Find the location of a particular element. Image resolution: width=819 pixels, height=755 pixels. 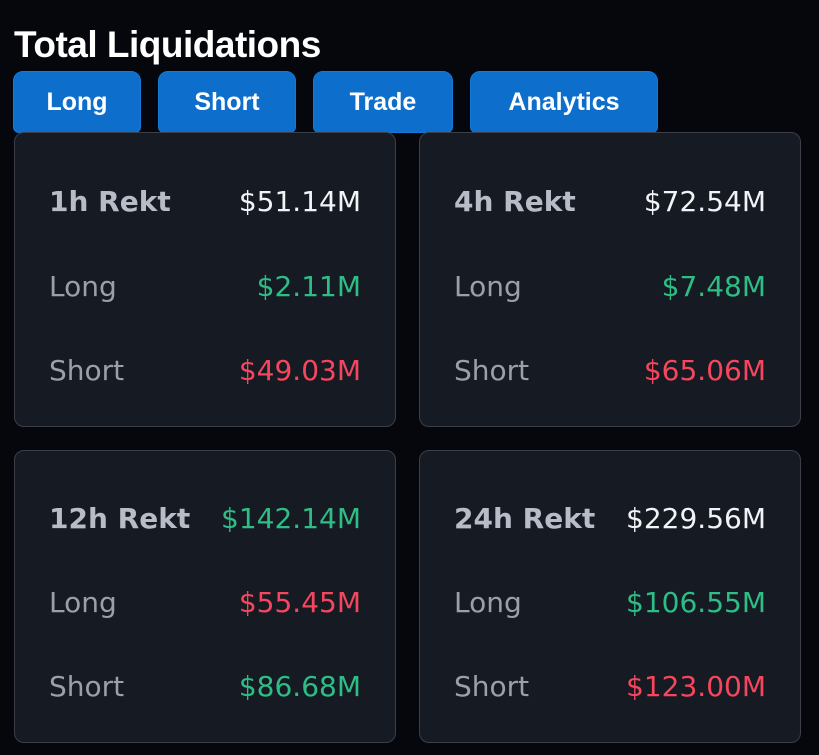

total-value: $72.54M is located at coordinates (704, 201).